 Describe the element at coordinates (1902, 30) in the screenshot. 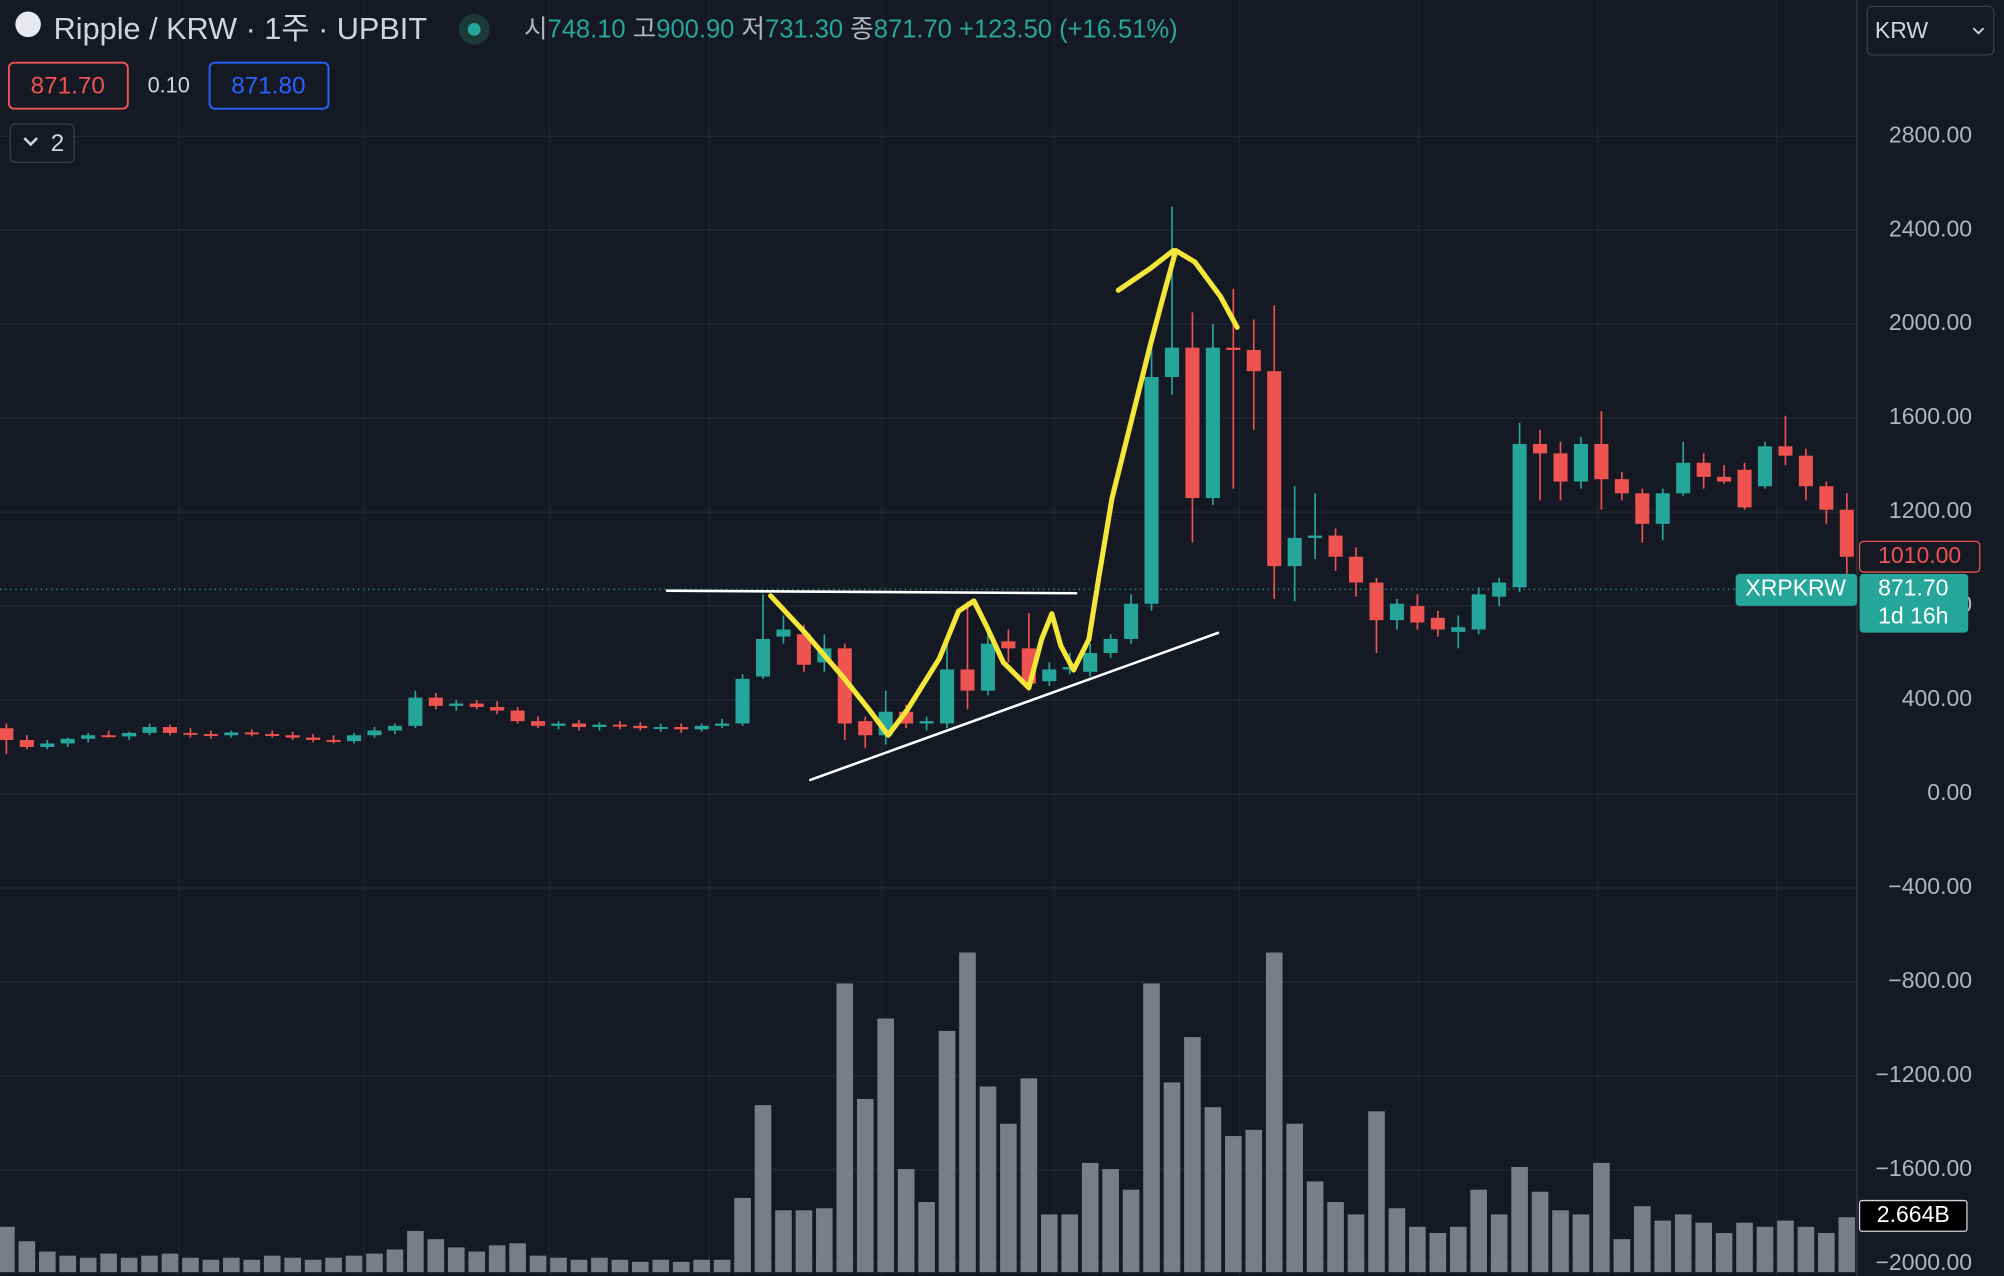

I see `currency: KRW` at that location.